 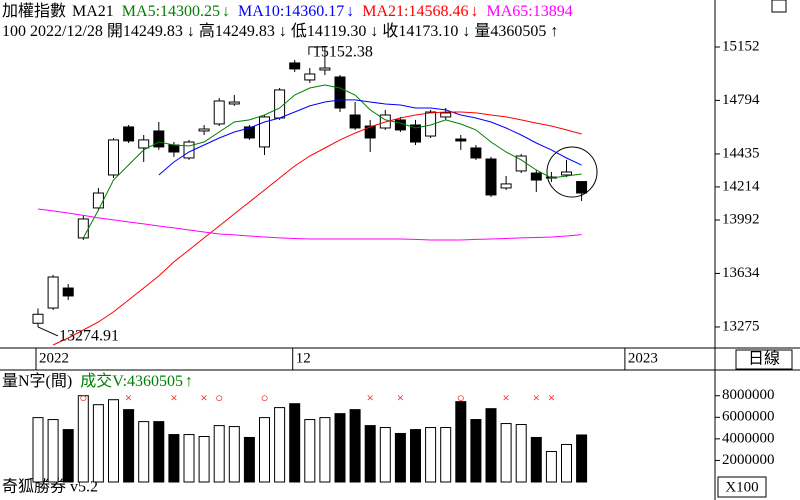 I want to click on title: 加權指數, so click(x=34, y=11).